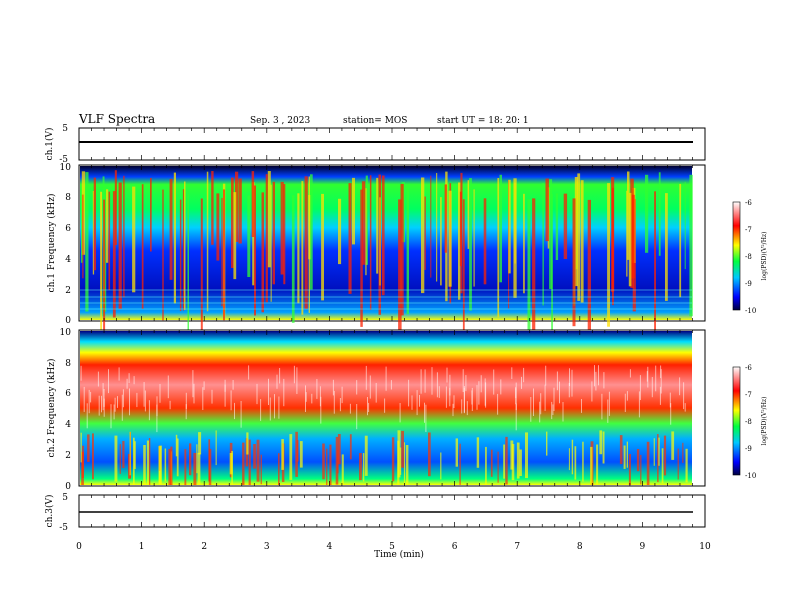 This screenshot has height=612, width=792. I want to click on ch2-cbar-tick-m10: -10, so click(750, 476).